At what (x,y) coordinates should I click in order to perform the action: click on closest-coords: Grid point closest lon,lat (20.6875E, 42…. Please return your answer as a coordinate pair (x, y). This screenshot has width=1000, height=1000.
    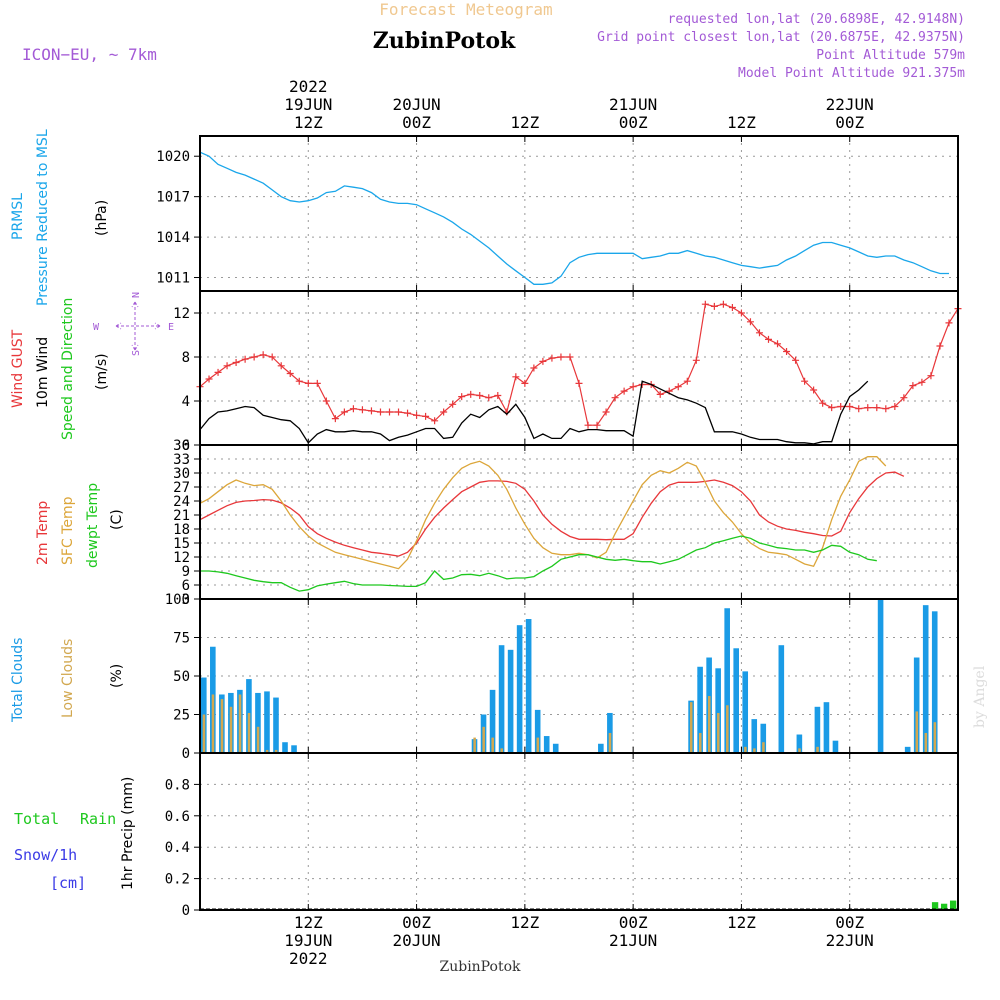
    Looking at the image, I should click on (781, 37).